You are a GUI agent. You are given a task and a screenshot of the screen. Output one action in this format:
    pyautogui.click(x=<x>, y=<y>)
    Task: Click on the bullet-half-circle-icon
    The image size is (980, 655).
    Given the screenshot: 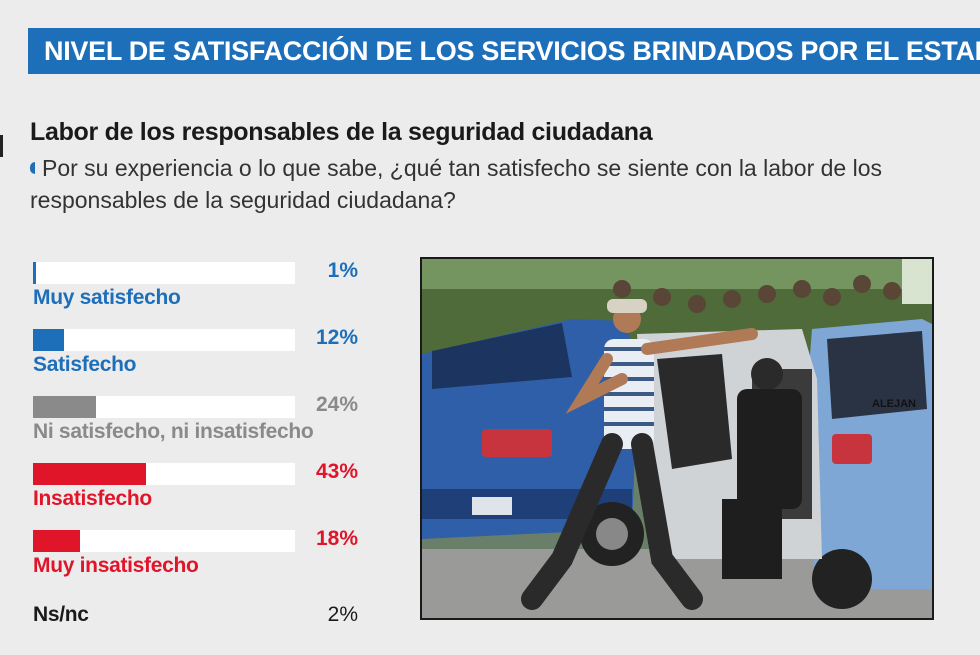 What is the action you would take?
    pyautogui.click(x=32, y=168)
    